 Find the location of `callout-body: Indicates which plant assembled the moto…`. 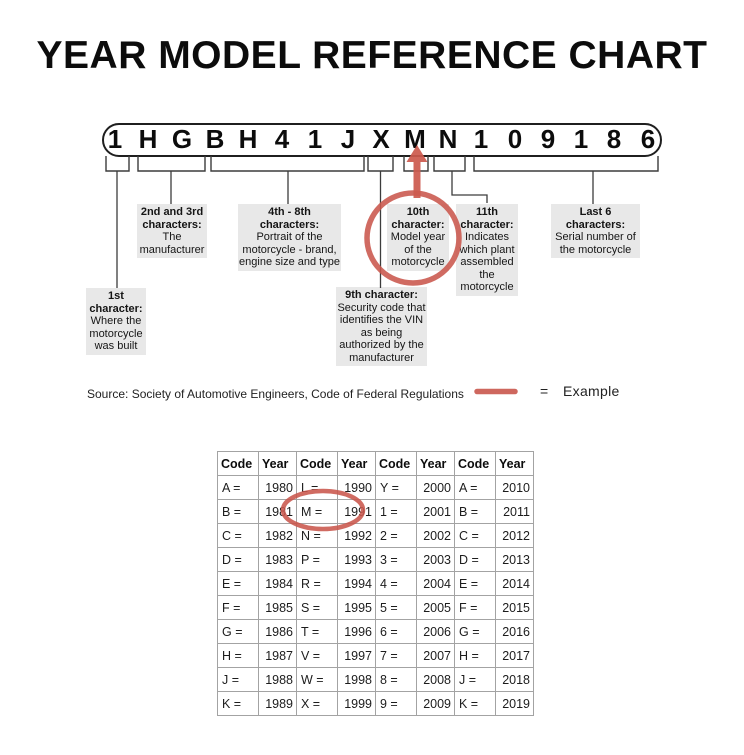

callout-body: Indicates which plant assembled the moto… is located at coordinates (487, 262).